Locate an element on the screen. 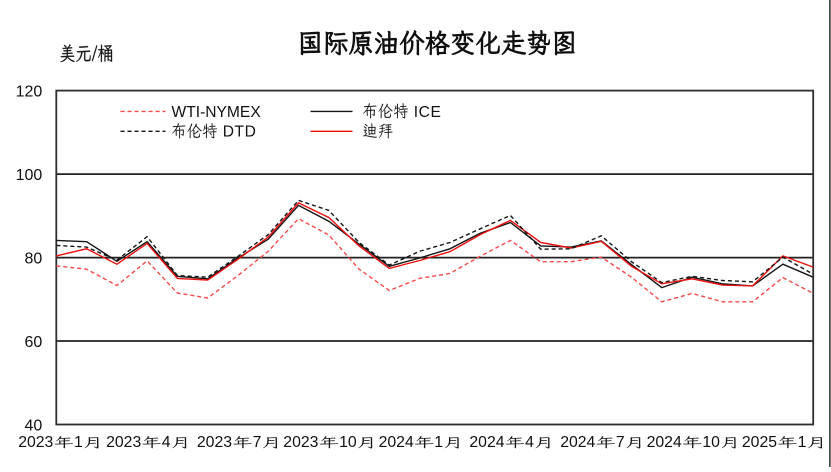 The height and width of the screenshot is (472, 831). svg-text: 80 is located at coordinates (34, 258).